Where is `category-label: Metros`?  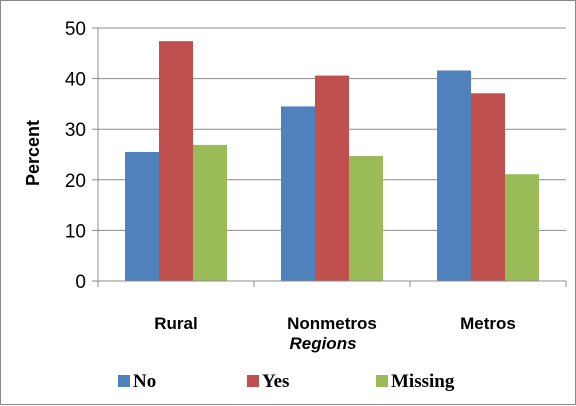 category-label: Metros is located at coordinates (488, 323).